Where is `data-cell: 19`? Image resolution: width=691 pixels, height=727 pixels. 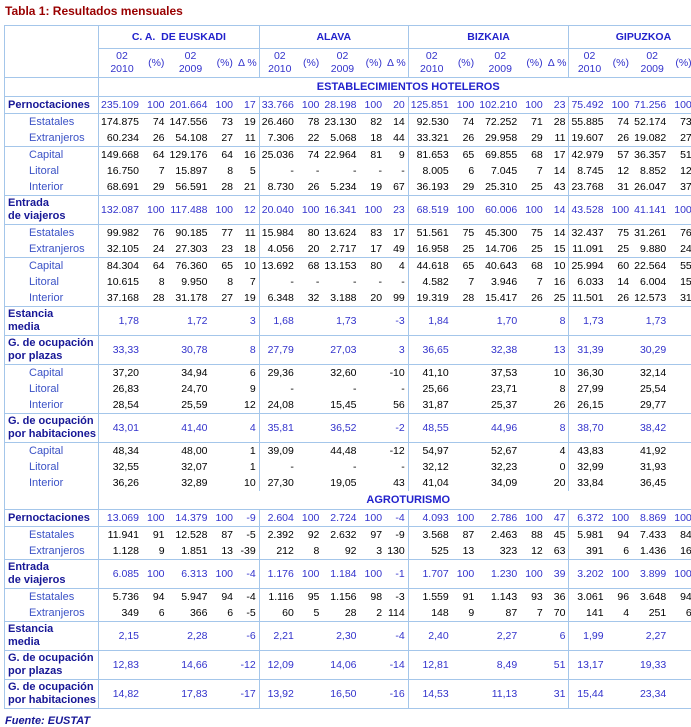 data-cell: 19 is located at coordinates (247, 122).